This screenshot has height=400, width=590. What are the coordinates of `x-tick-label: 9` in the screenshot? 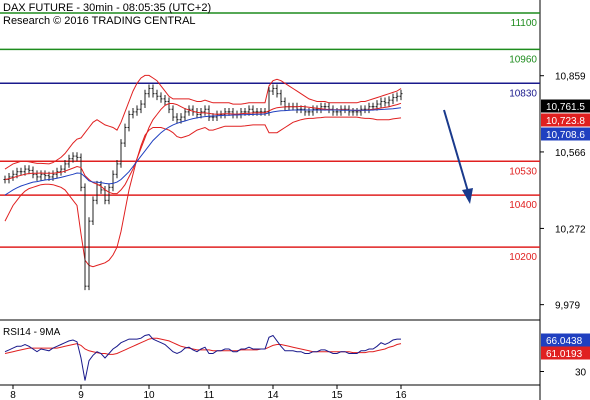 It's located at (81, 395).